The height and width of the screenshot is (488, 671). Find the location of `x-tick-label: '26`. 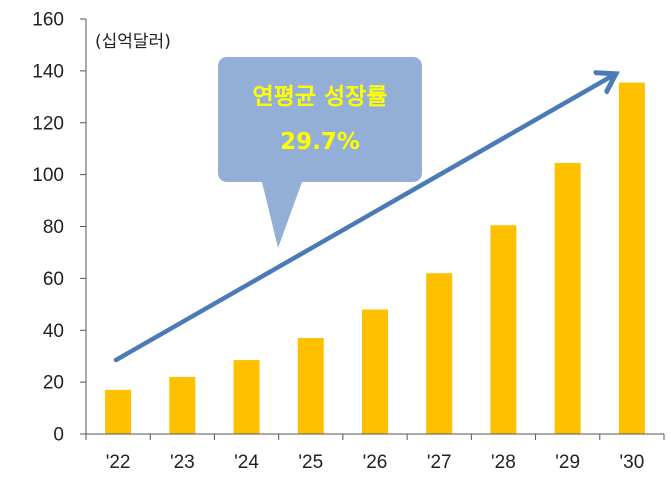

x-tick-label: '26 is located at coordinates (375, 462).